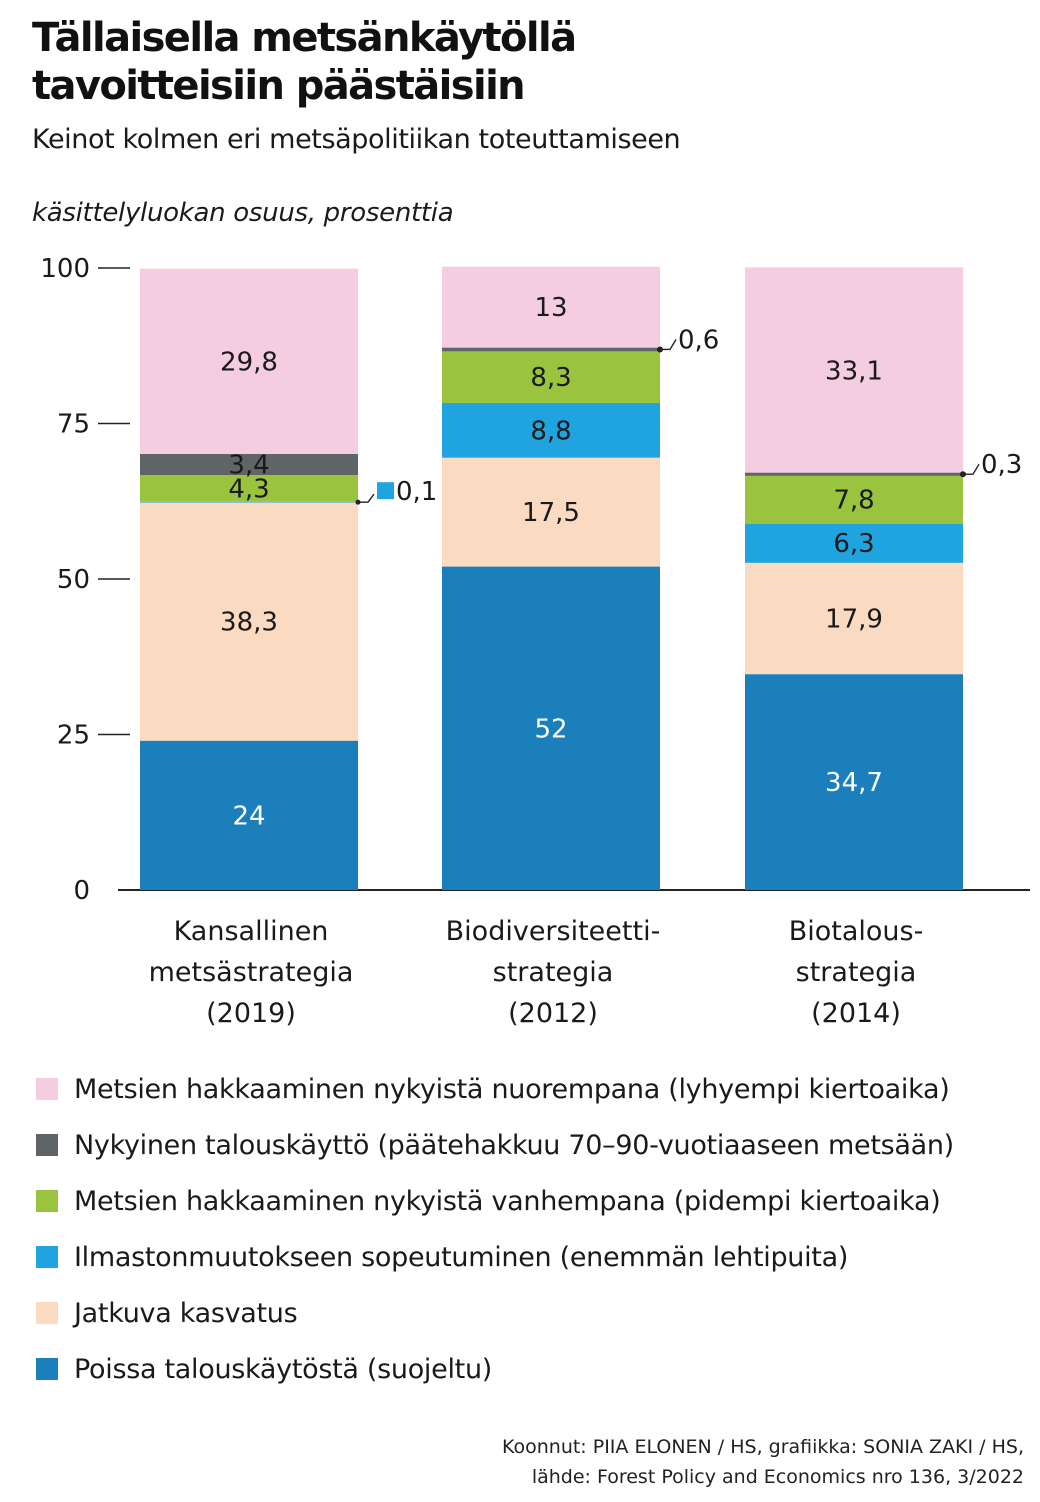  I want to click on data-label: 8,3, so click(550, 378).